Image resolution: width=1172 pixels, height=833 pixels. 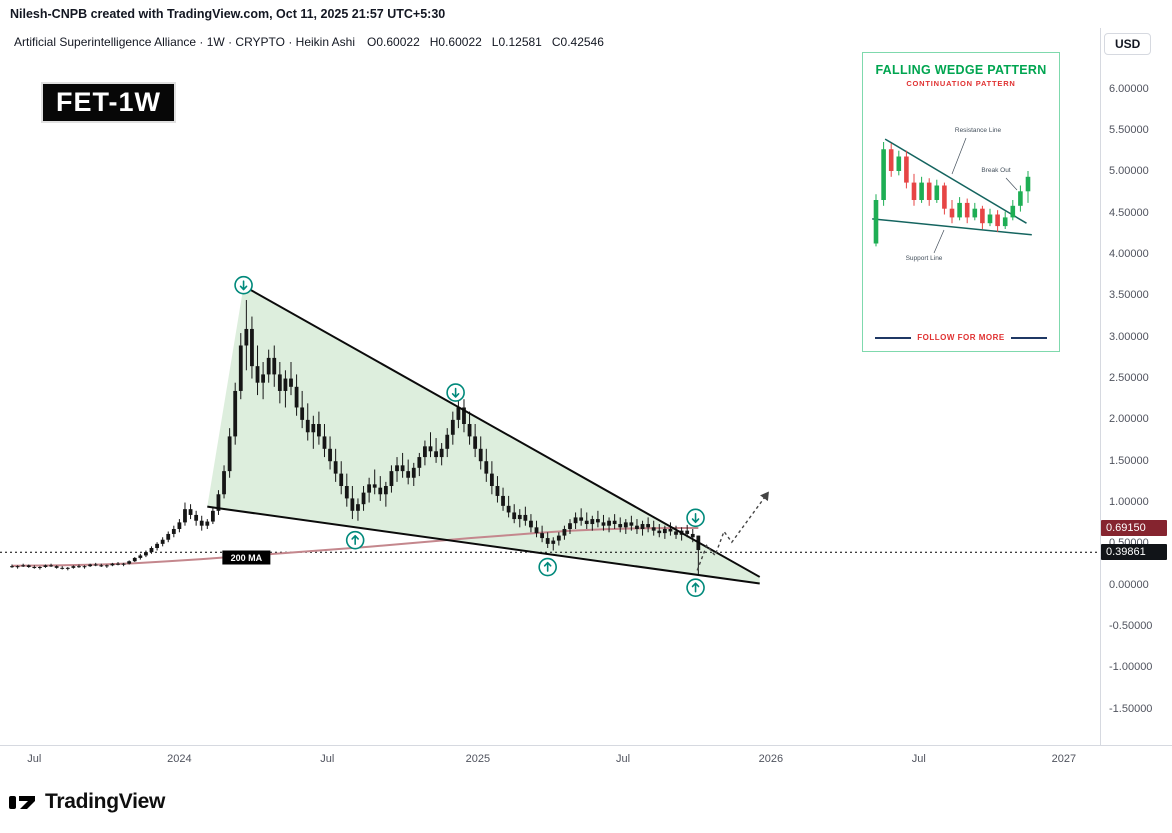 What do you see at coordinates (1129, 419) in the screenshot?
I see `price-tick-label: 2.00000` at bounding box center [1129, 419].